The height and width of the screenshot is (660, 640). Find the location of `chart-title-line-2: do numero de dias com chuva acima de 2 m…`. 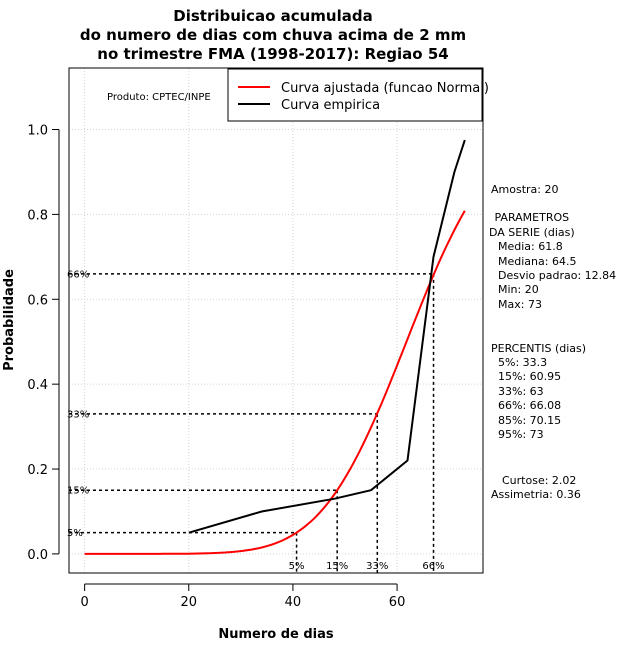

chart-title-line-2: do numero de dias com chuva acima de 2 m… is located at coordinates (273, 35).